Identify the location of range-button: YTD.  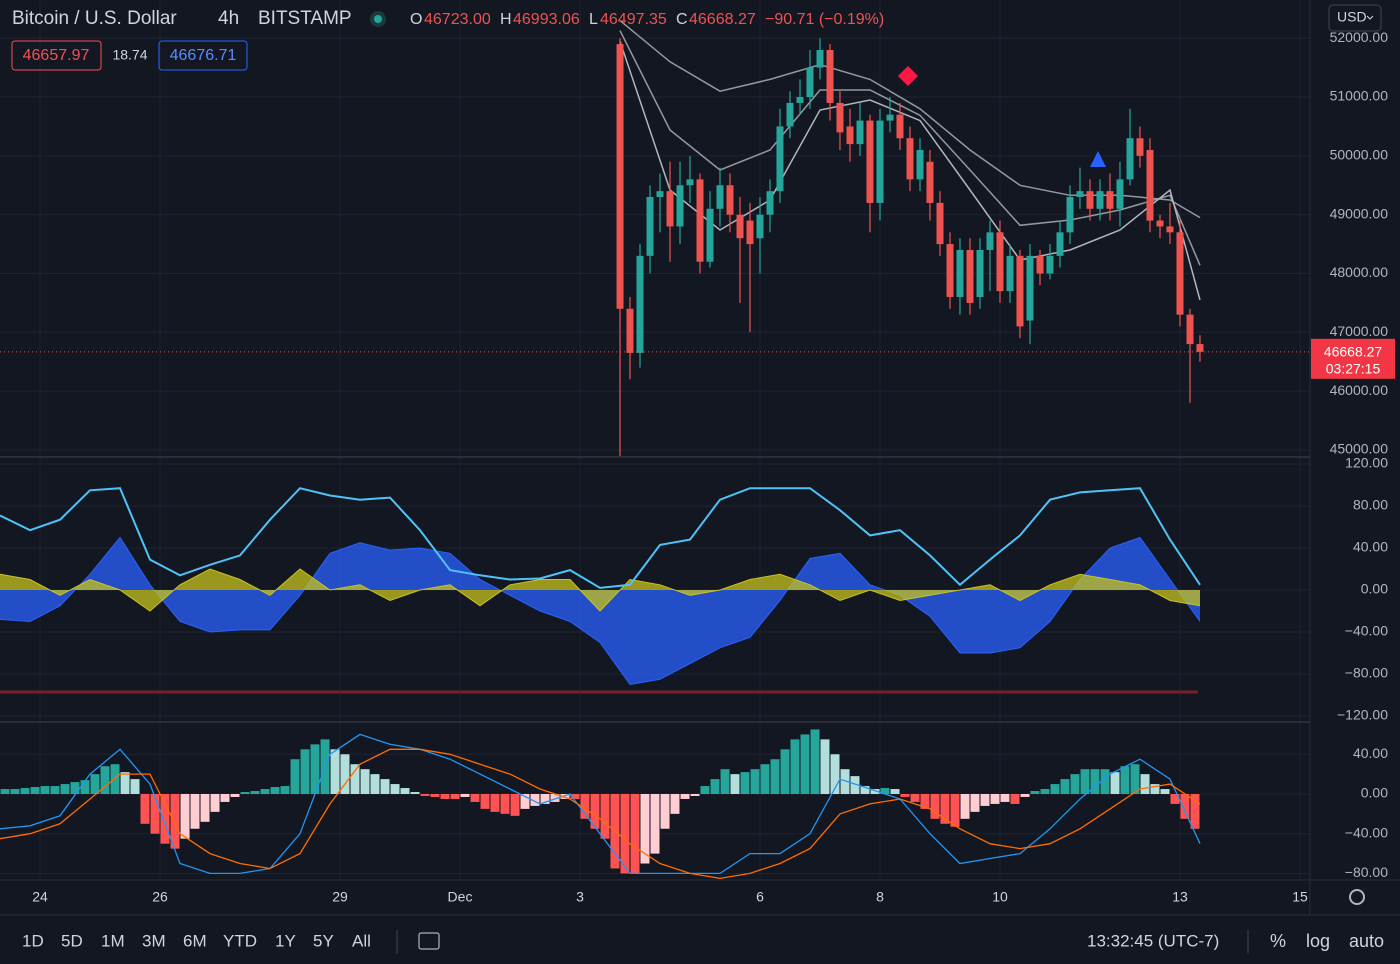
(240, 940).